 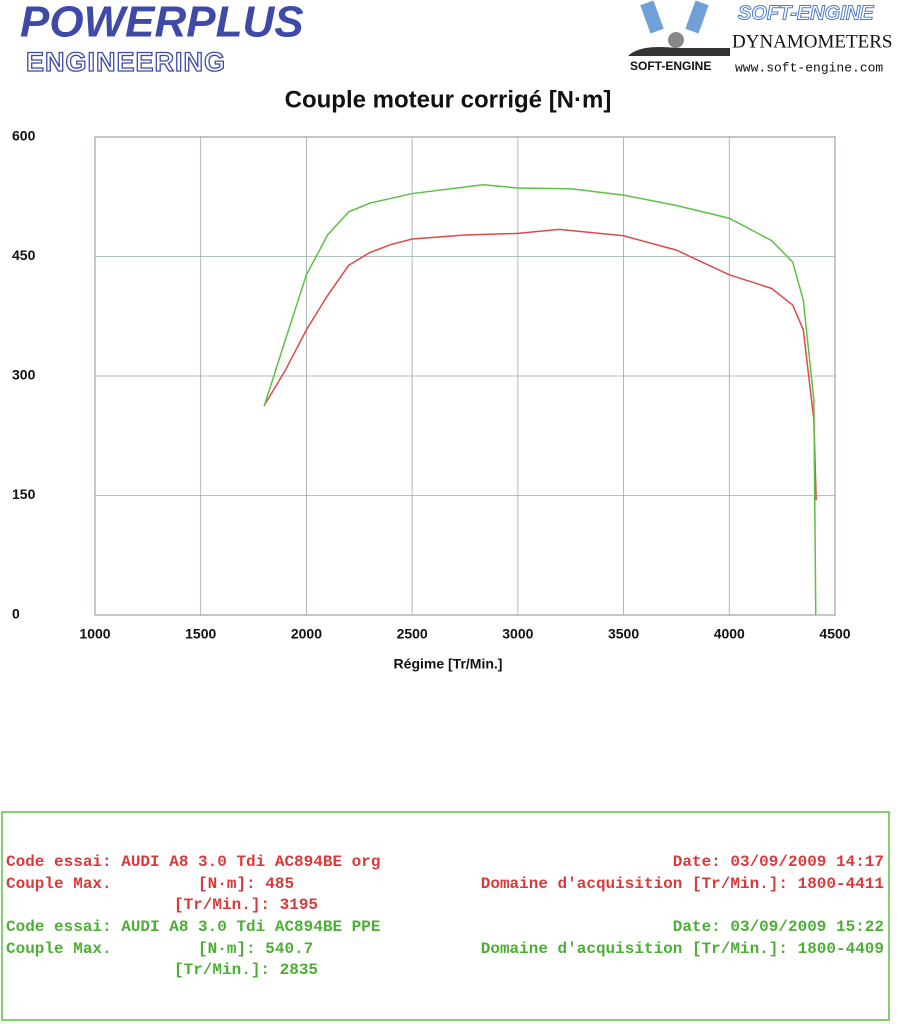 What do you see at coordinates (806, 13) in the screenshot?
I see `maker: SOFT-ENGINE` at bounding box center [806, 13].